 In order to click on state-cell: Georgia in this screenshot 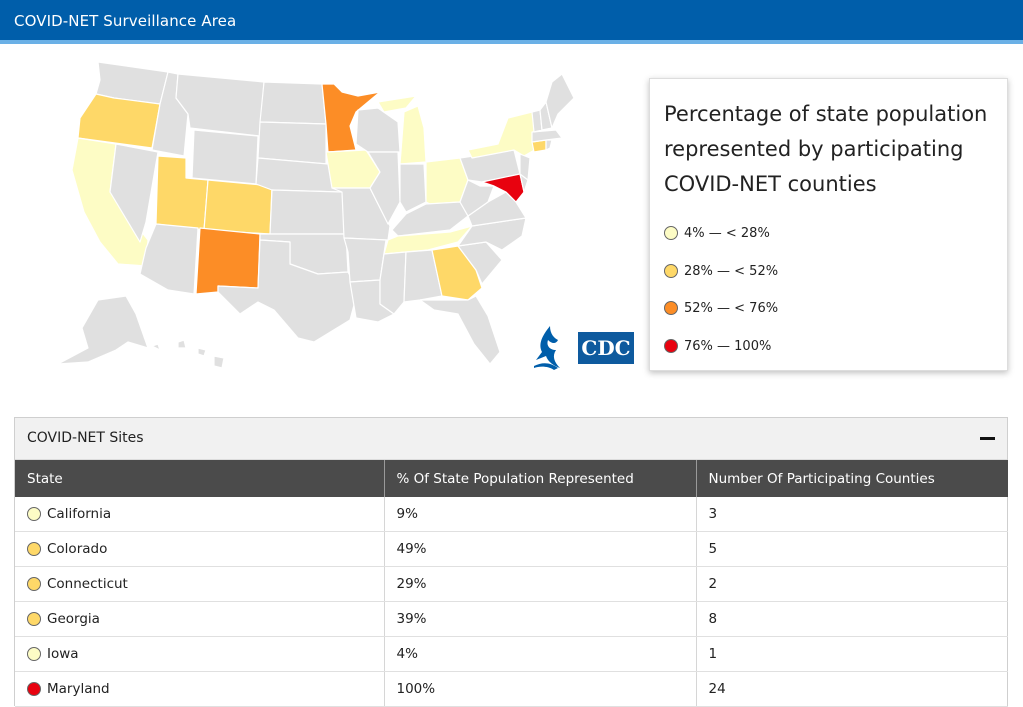, I will do `click(200, 619)`.